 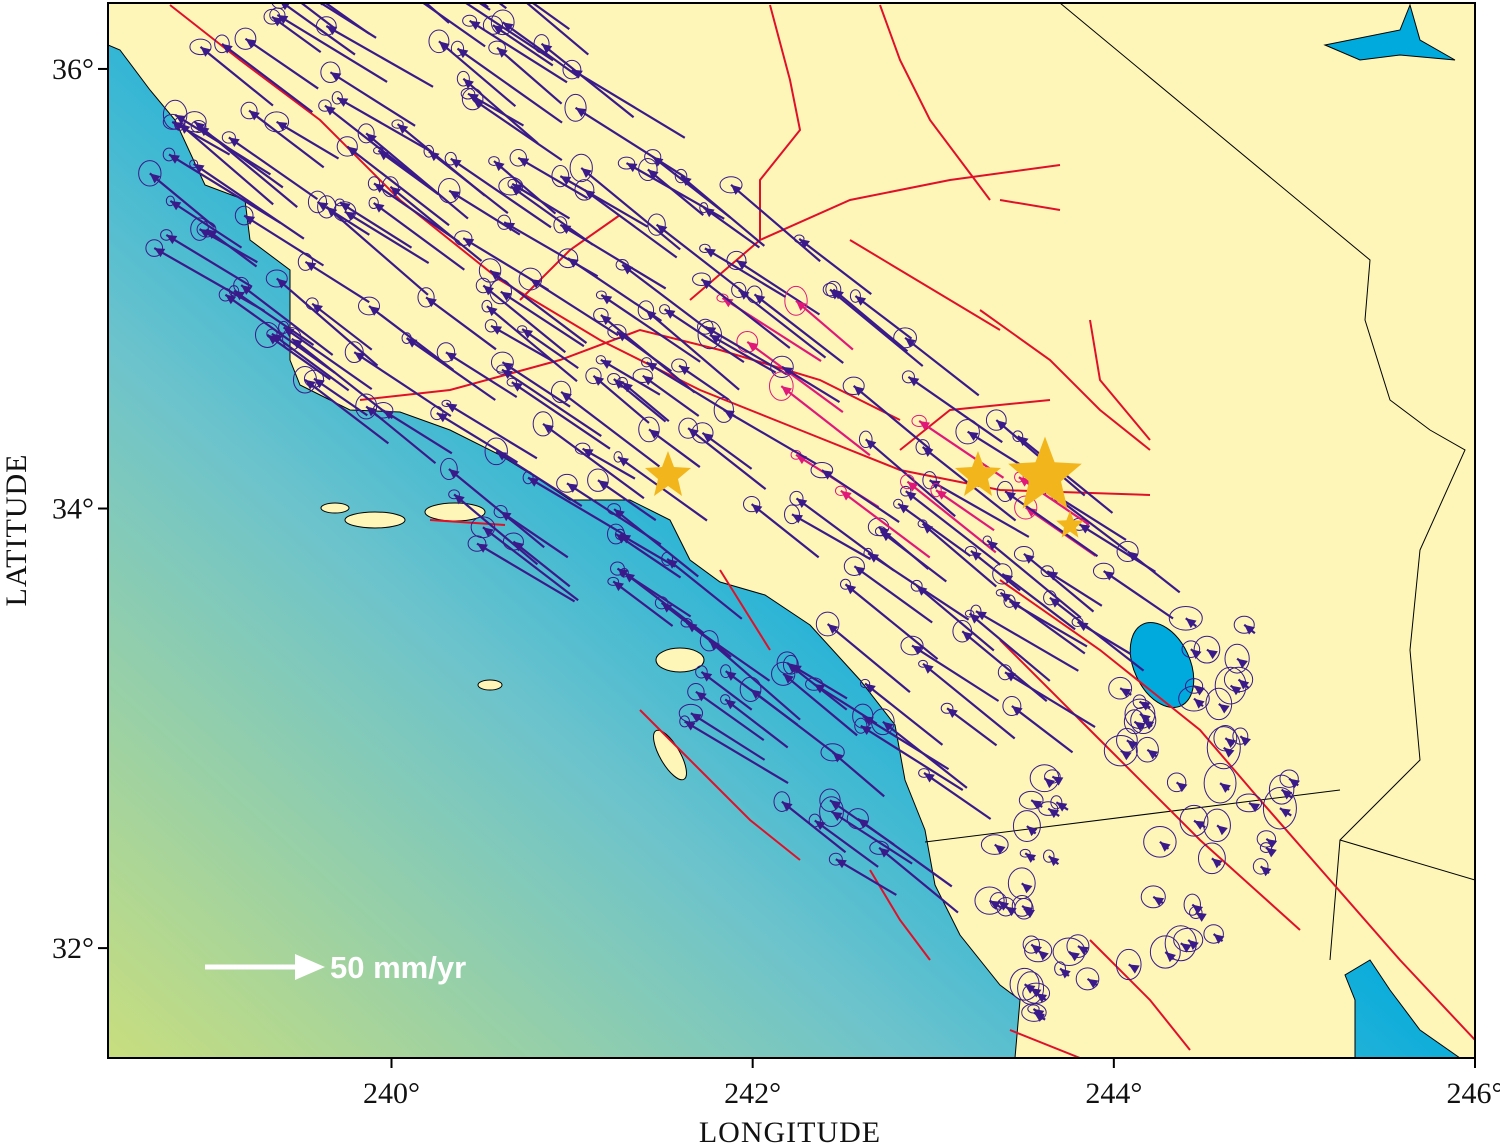 I want to click on y-tick-label: 32°, so click(x=73, y=948).